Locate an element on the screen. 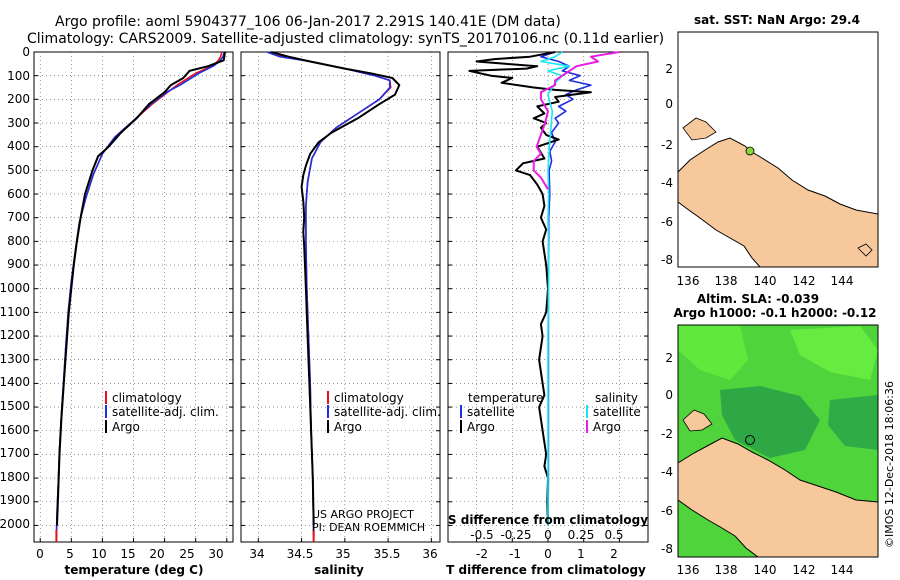 The height and width of the screenshot is (580, 900). legend-heading-temperature: temperature is located at coordinates (505, 398).